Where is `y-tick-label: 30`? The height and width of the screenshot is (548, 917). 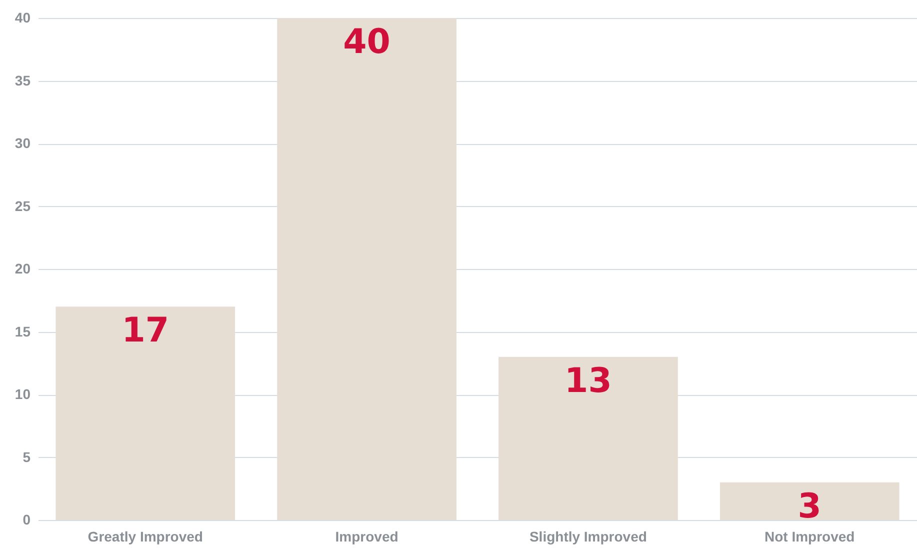
y-tick-label: 30 is located at coordinates (22, 143).